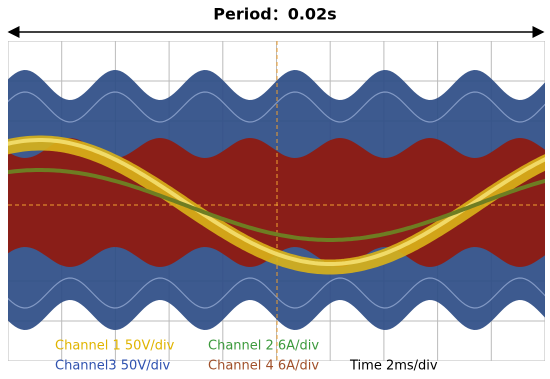 This screenshot has width=550, height=379. What do you see at coordinates (112, 366) in the screenshot?
I see `channel3-label: Channel3 50V/div` at bounding box center [112, 366].